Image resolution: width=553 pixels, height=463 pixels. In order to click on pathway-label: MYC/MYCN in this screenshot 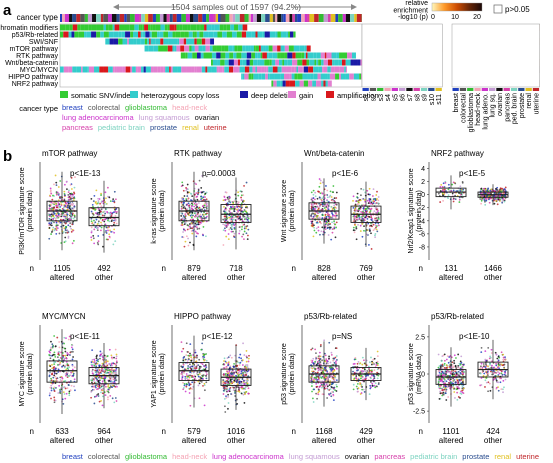, I will do `click(39, 70)`.